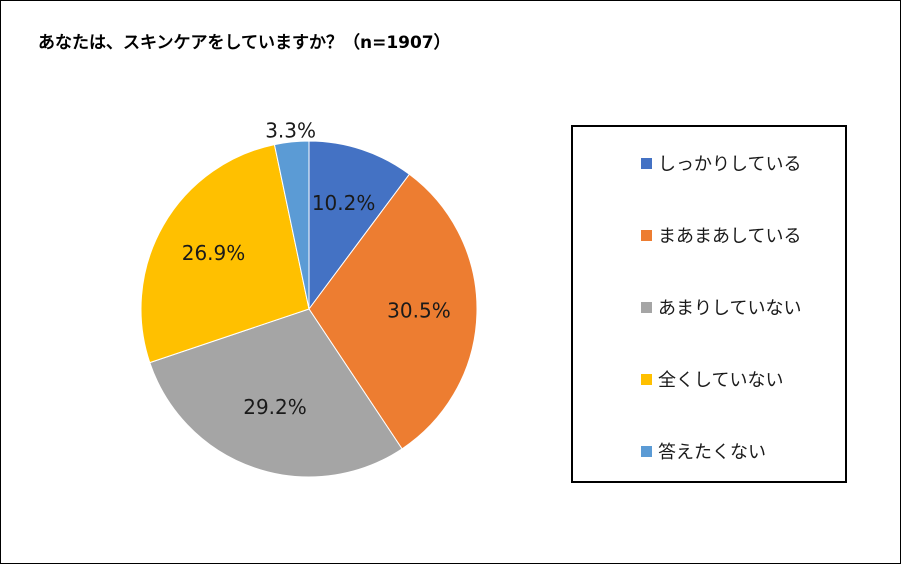  Describe the element at coordinates (730, 236) in the screenshot. I see `legend-label: まあまあしている` at that location.